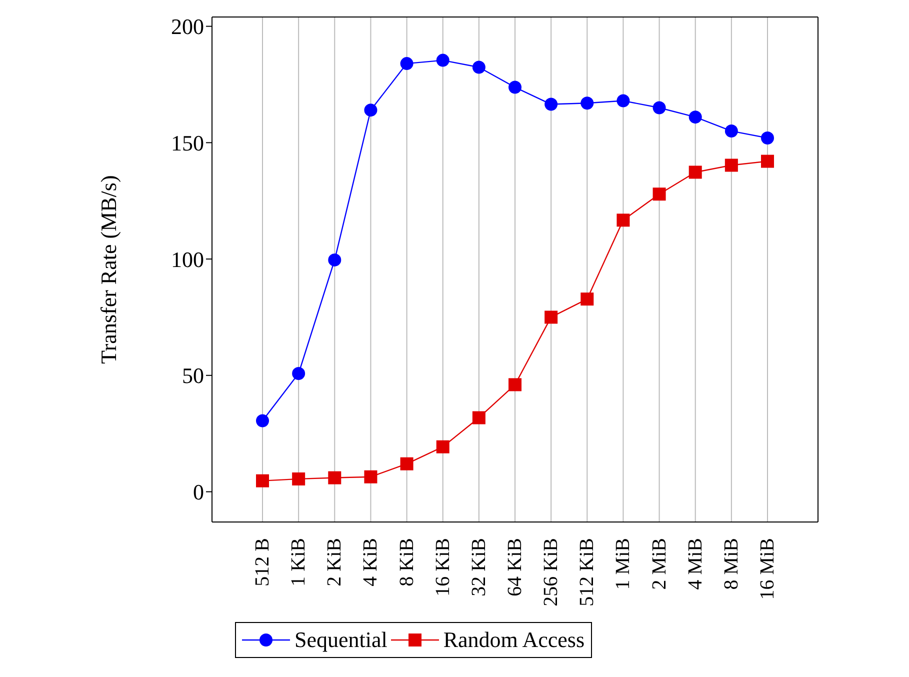 The width and height of the screenshot is (909, 677). What do you see at coordinates (695, 564) in the screenshot?
I see `x-tick-label: 4 MiB` at bounding box center [695, 564].